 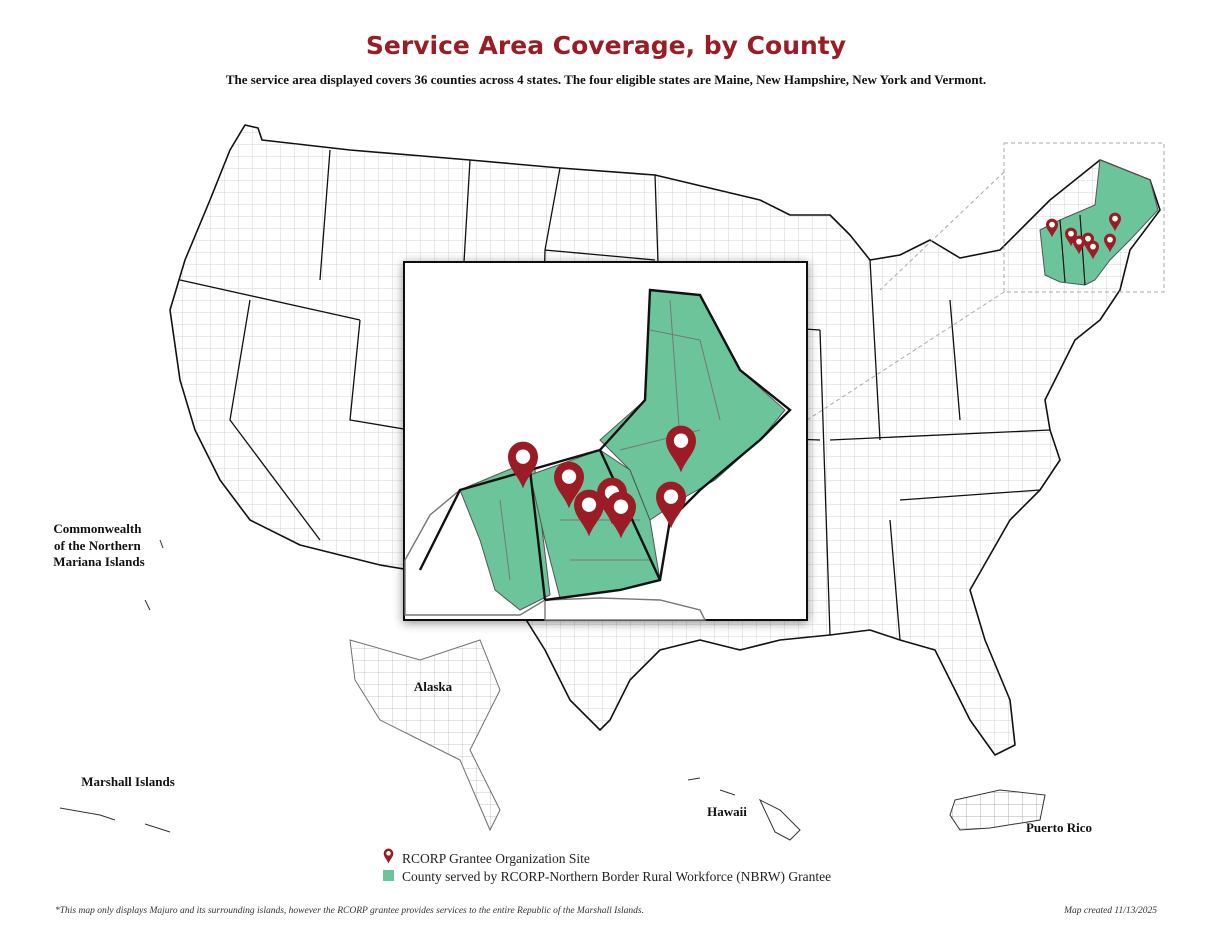 What do you see at coordinates (433, 686) in the screenshot?
I see `region-label: Alaska` at bounding box center [433, 686].